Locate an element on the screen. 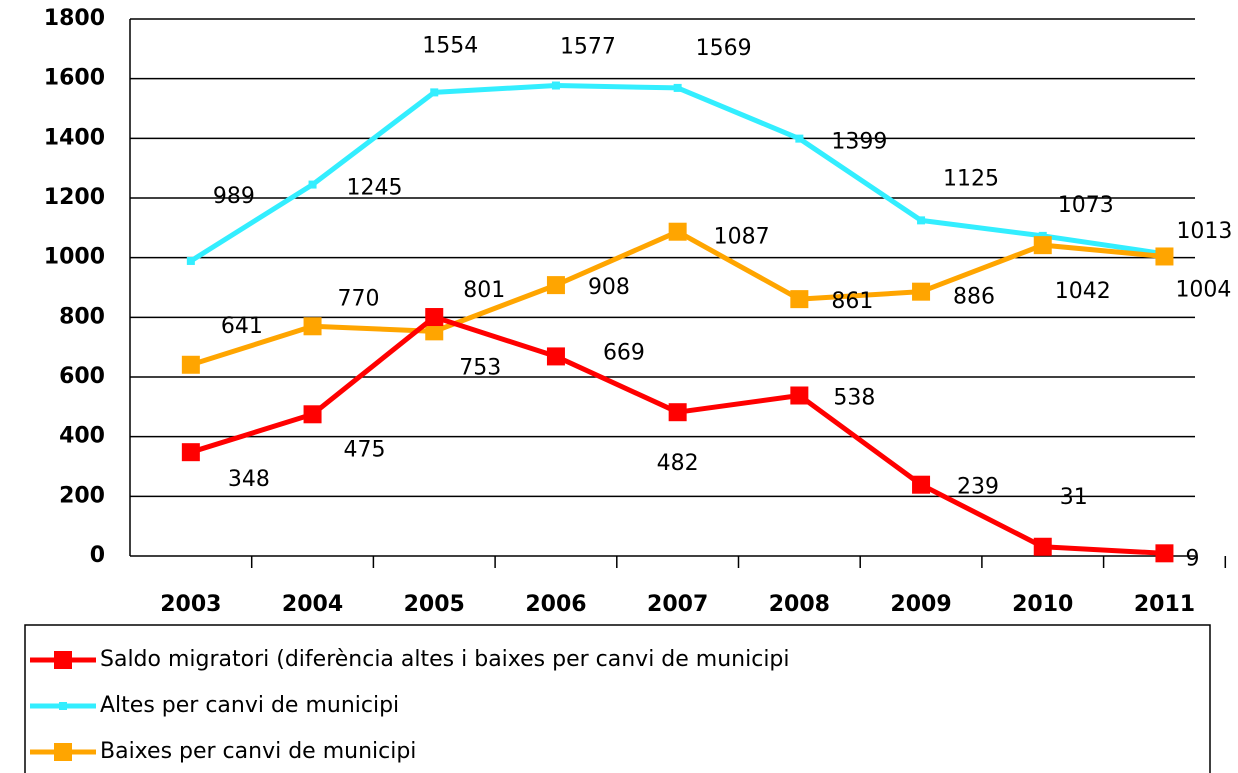  data-label: 475 is located at coordinates (365, 449).